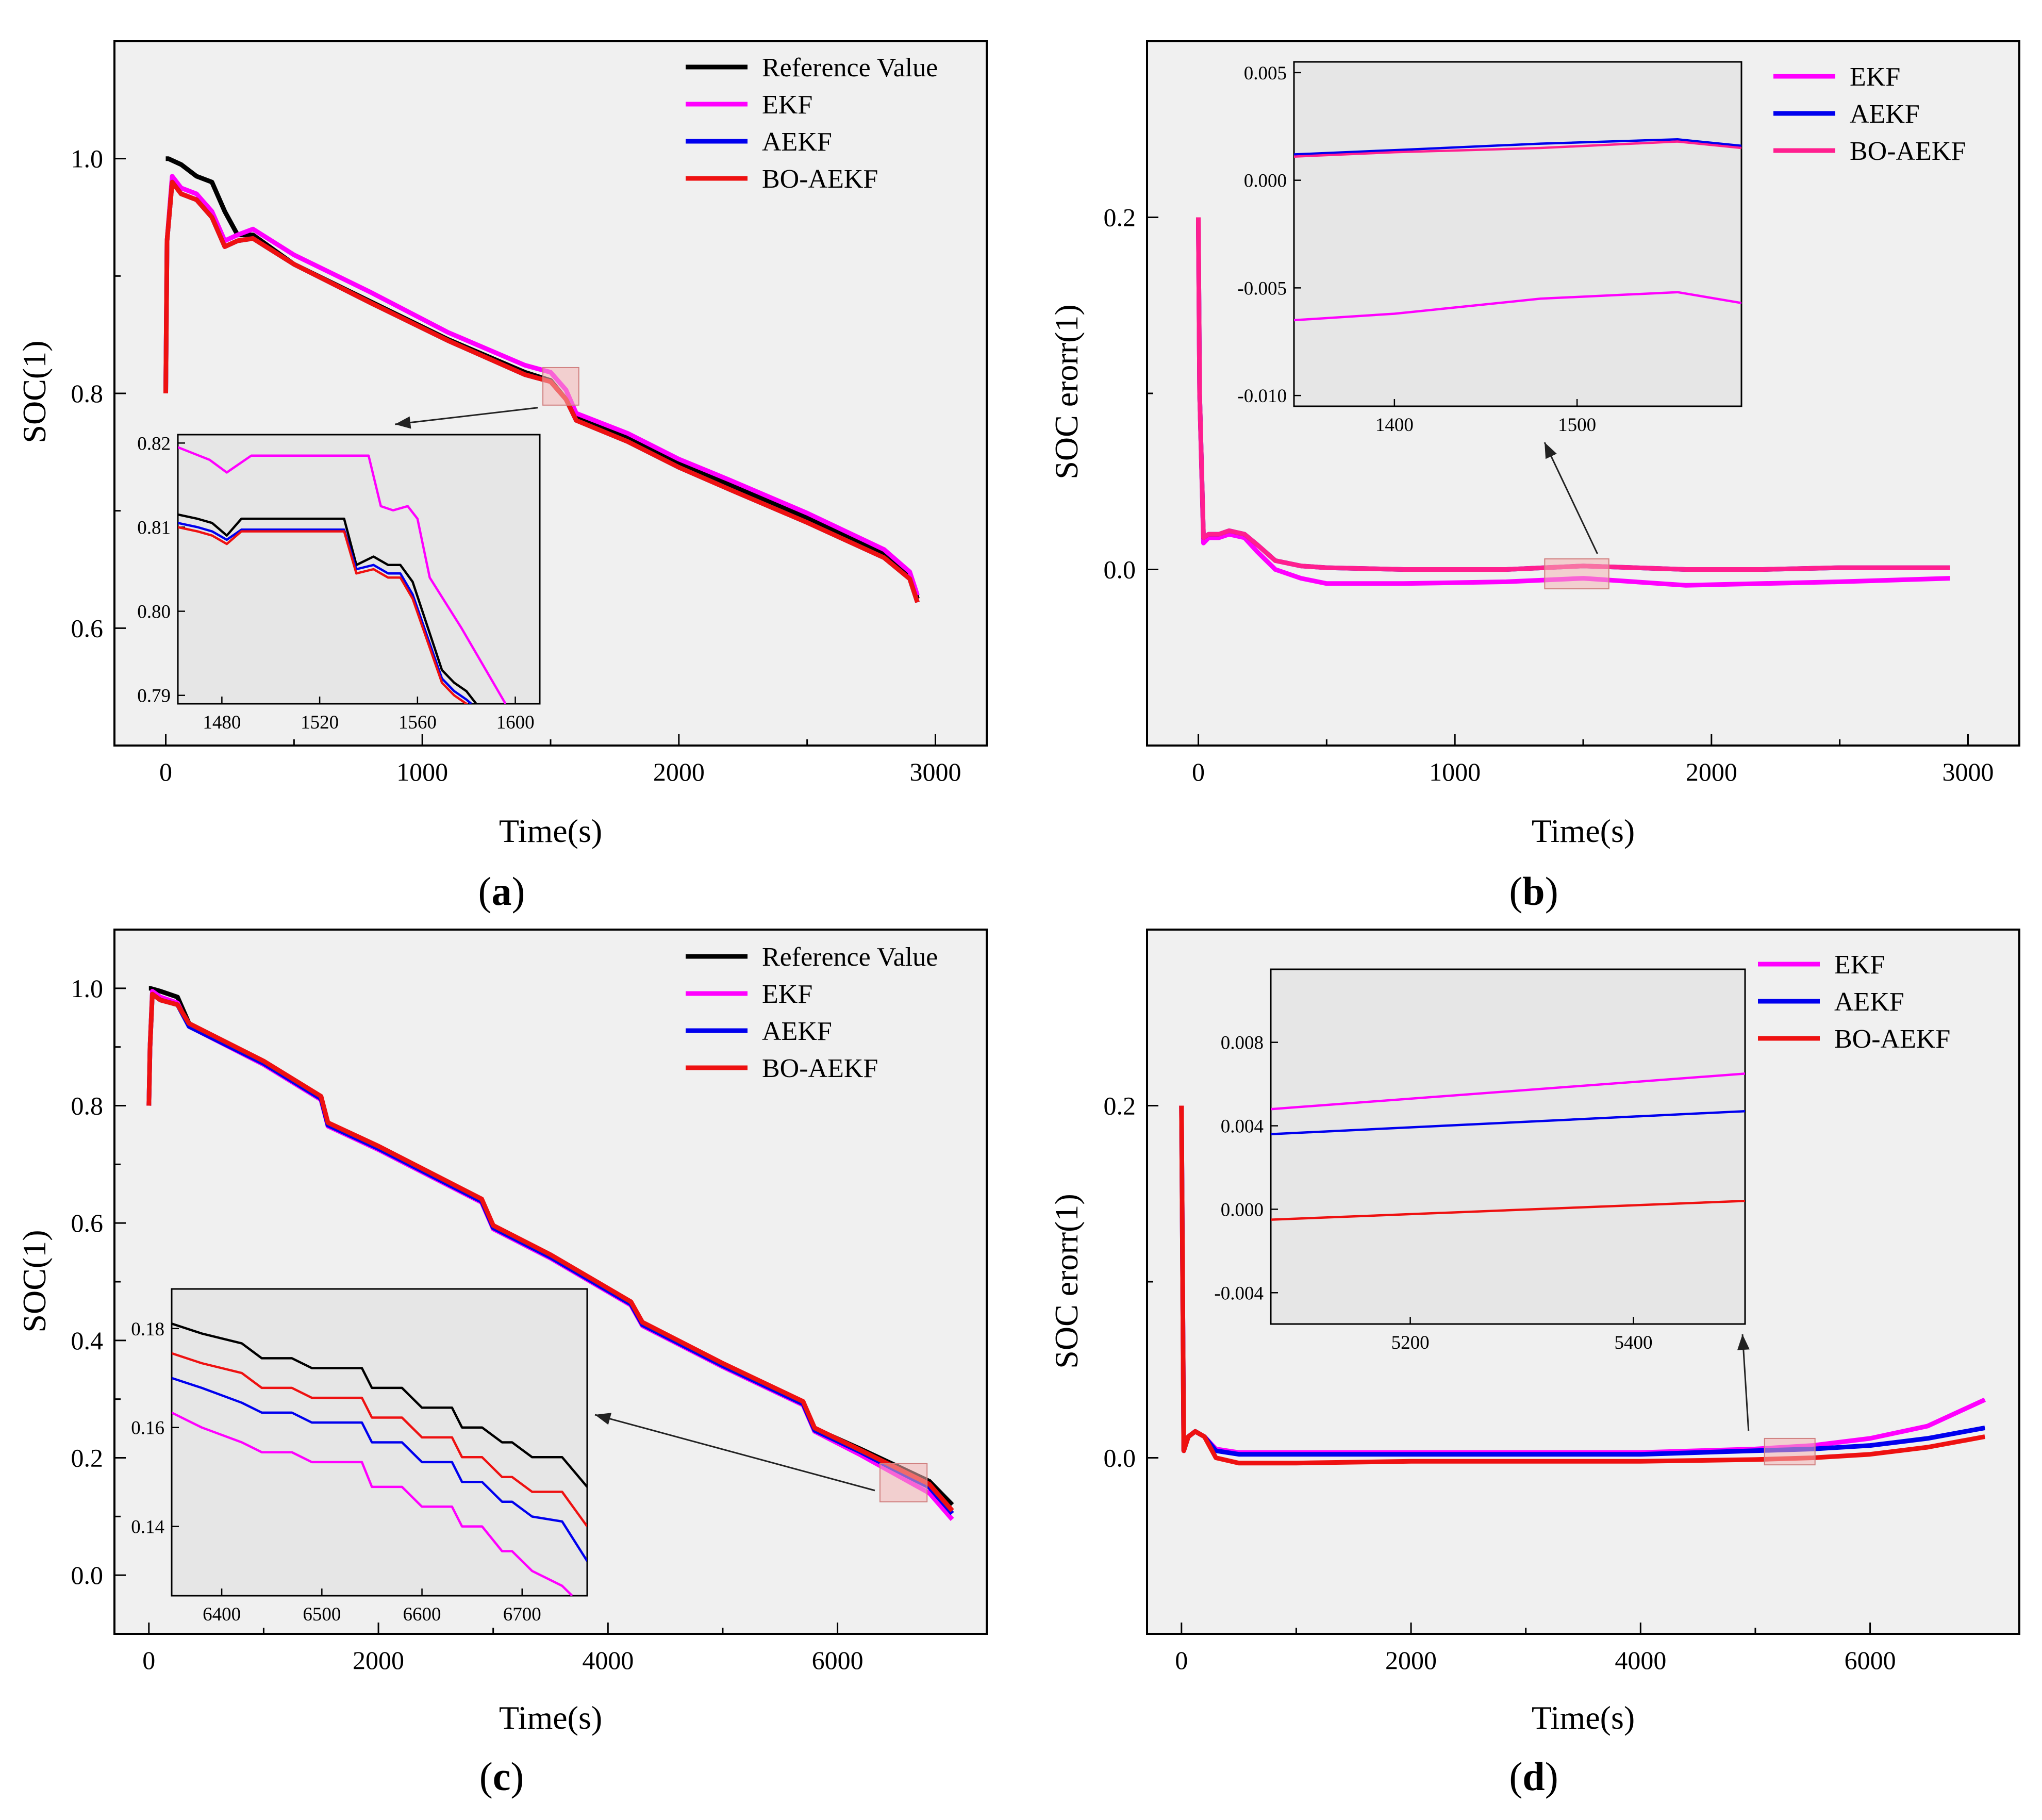  What do you see at coordinates (1242, 1126) in the screenshot?
I see `inset-y-tick-label: 0.004` at bounding box center [1242, 1126].